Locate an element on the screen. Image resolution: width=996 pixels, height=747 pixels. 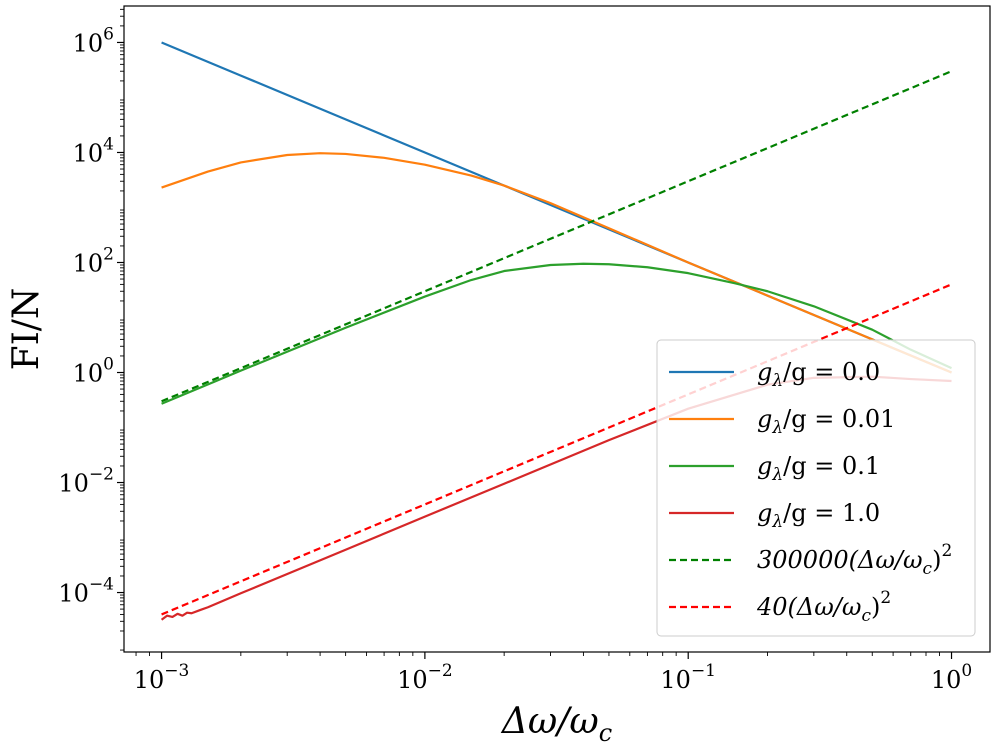
x-tick-label-exp: −2 is located at coordinates (440, 671).